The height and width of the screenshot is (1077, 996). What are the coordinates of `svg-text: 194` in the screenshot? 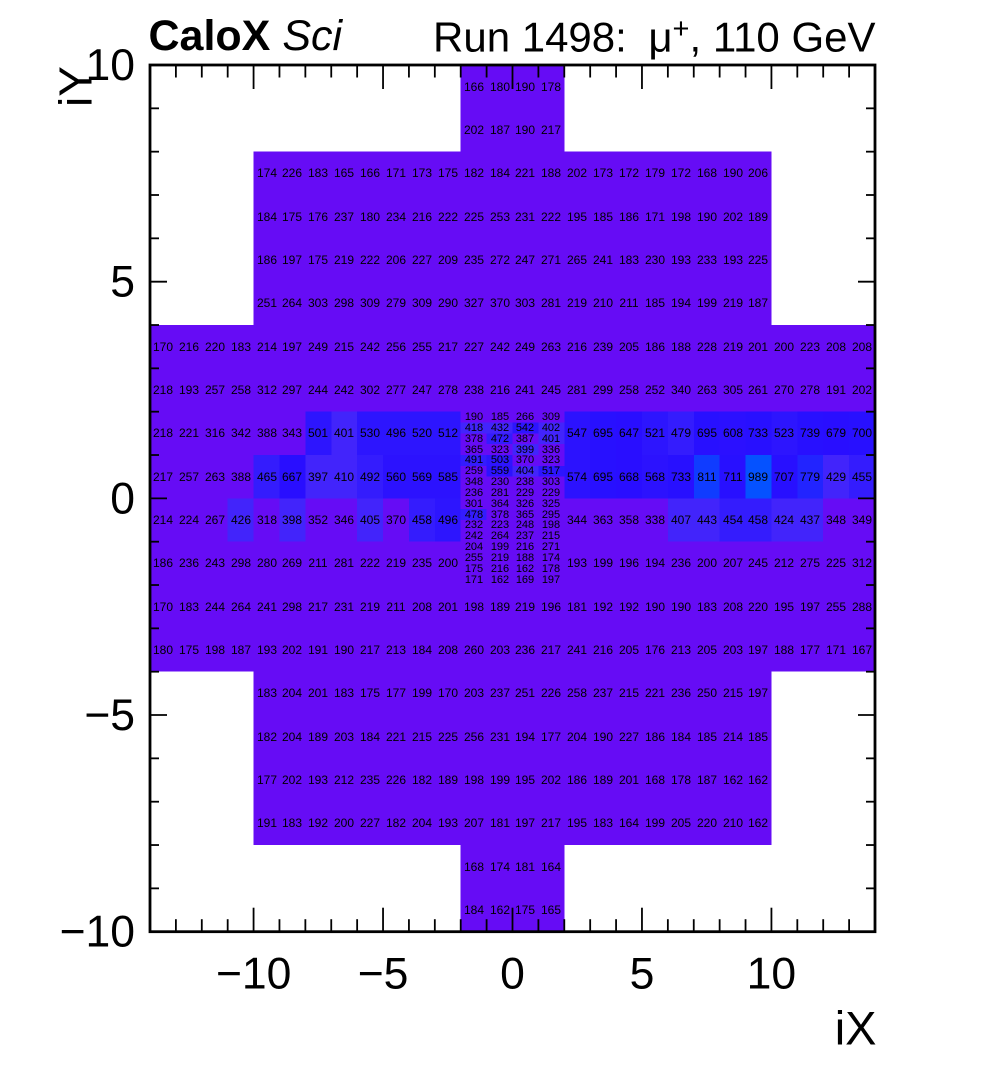 It's located at (655, 563).